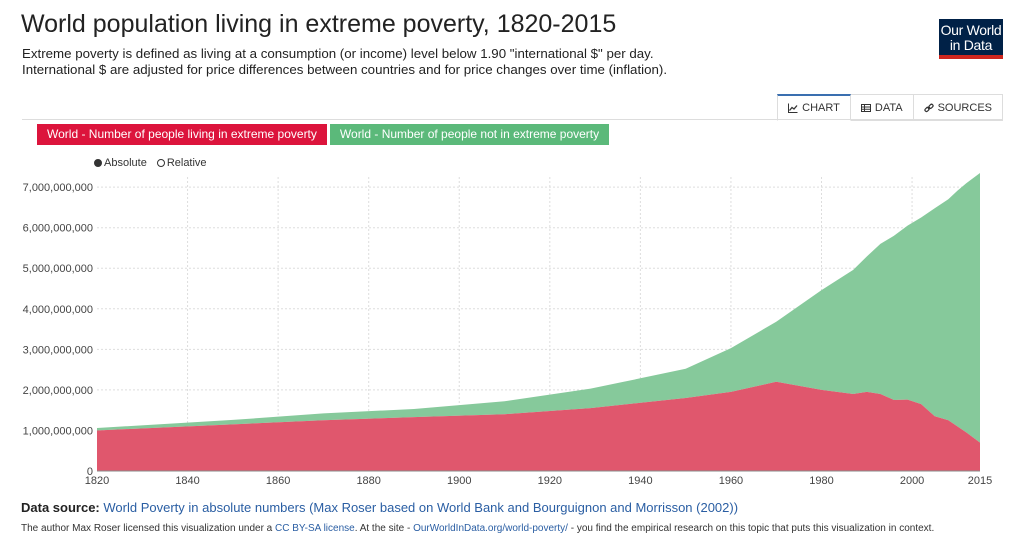  Describe the element at coordinates (315, 528) in the screenshot. I see `license-link: CC BY-SA license` at that location.